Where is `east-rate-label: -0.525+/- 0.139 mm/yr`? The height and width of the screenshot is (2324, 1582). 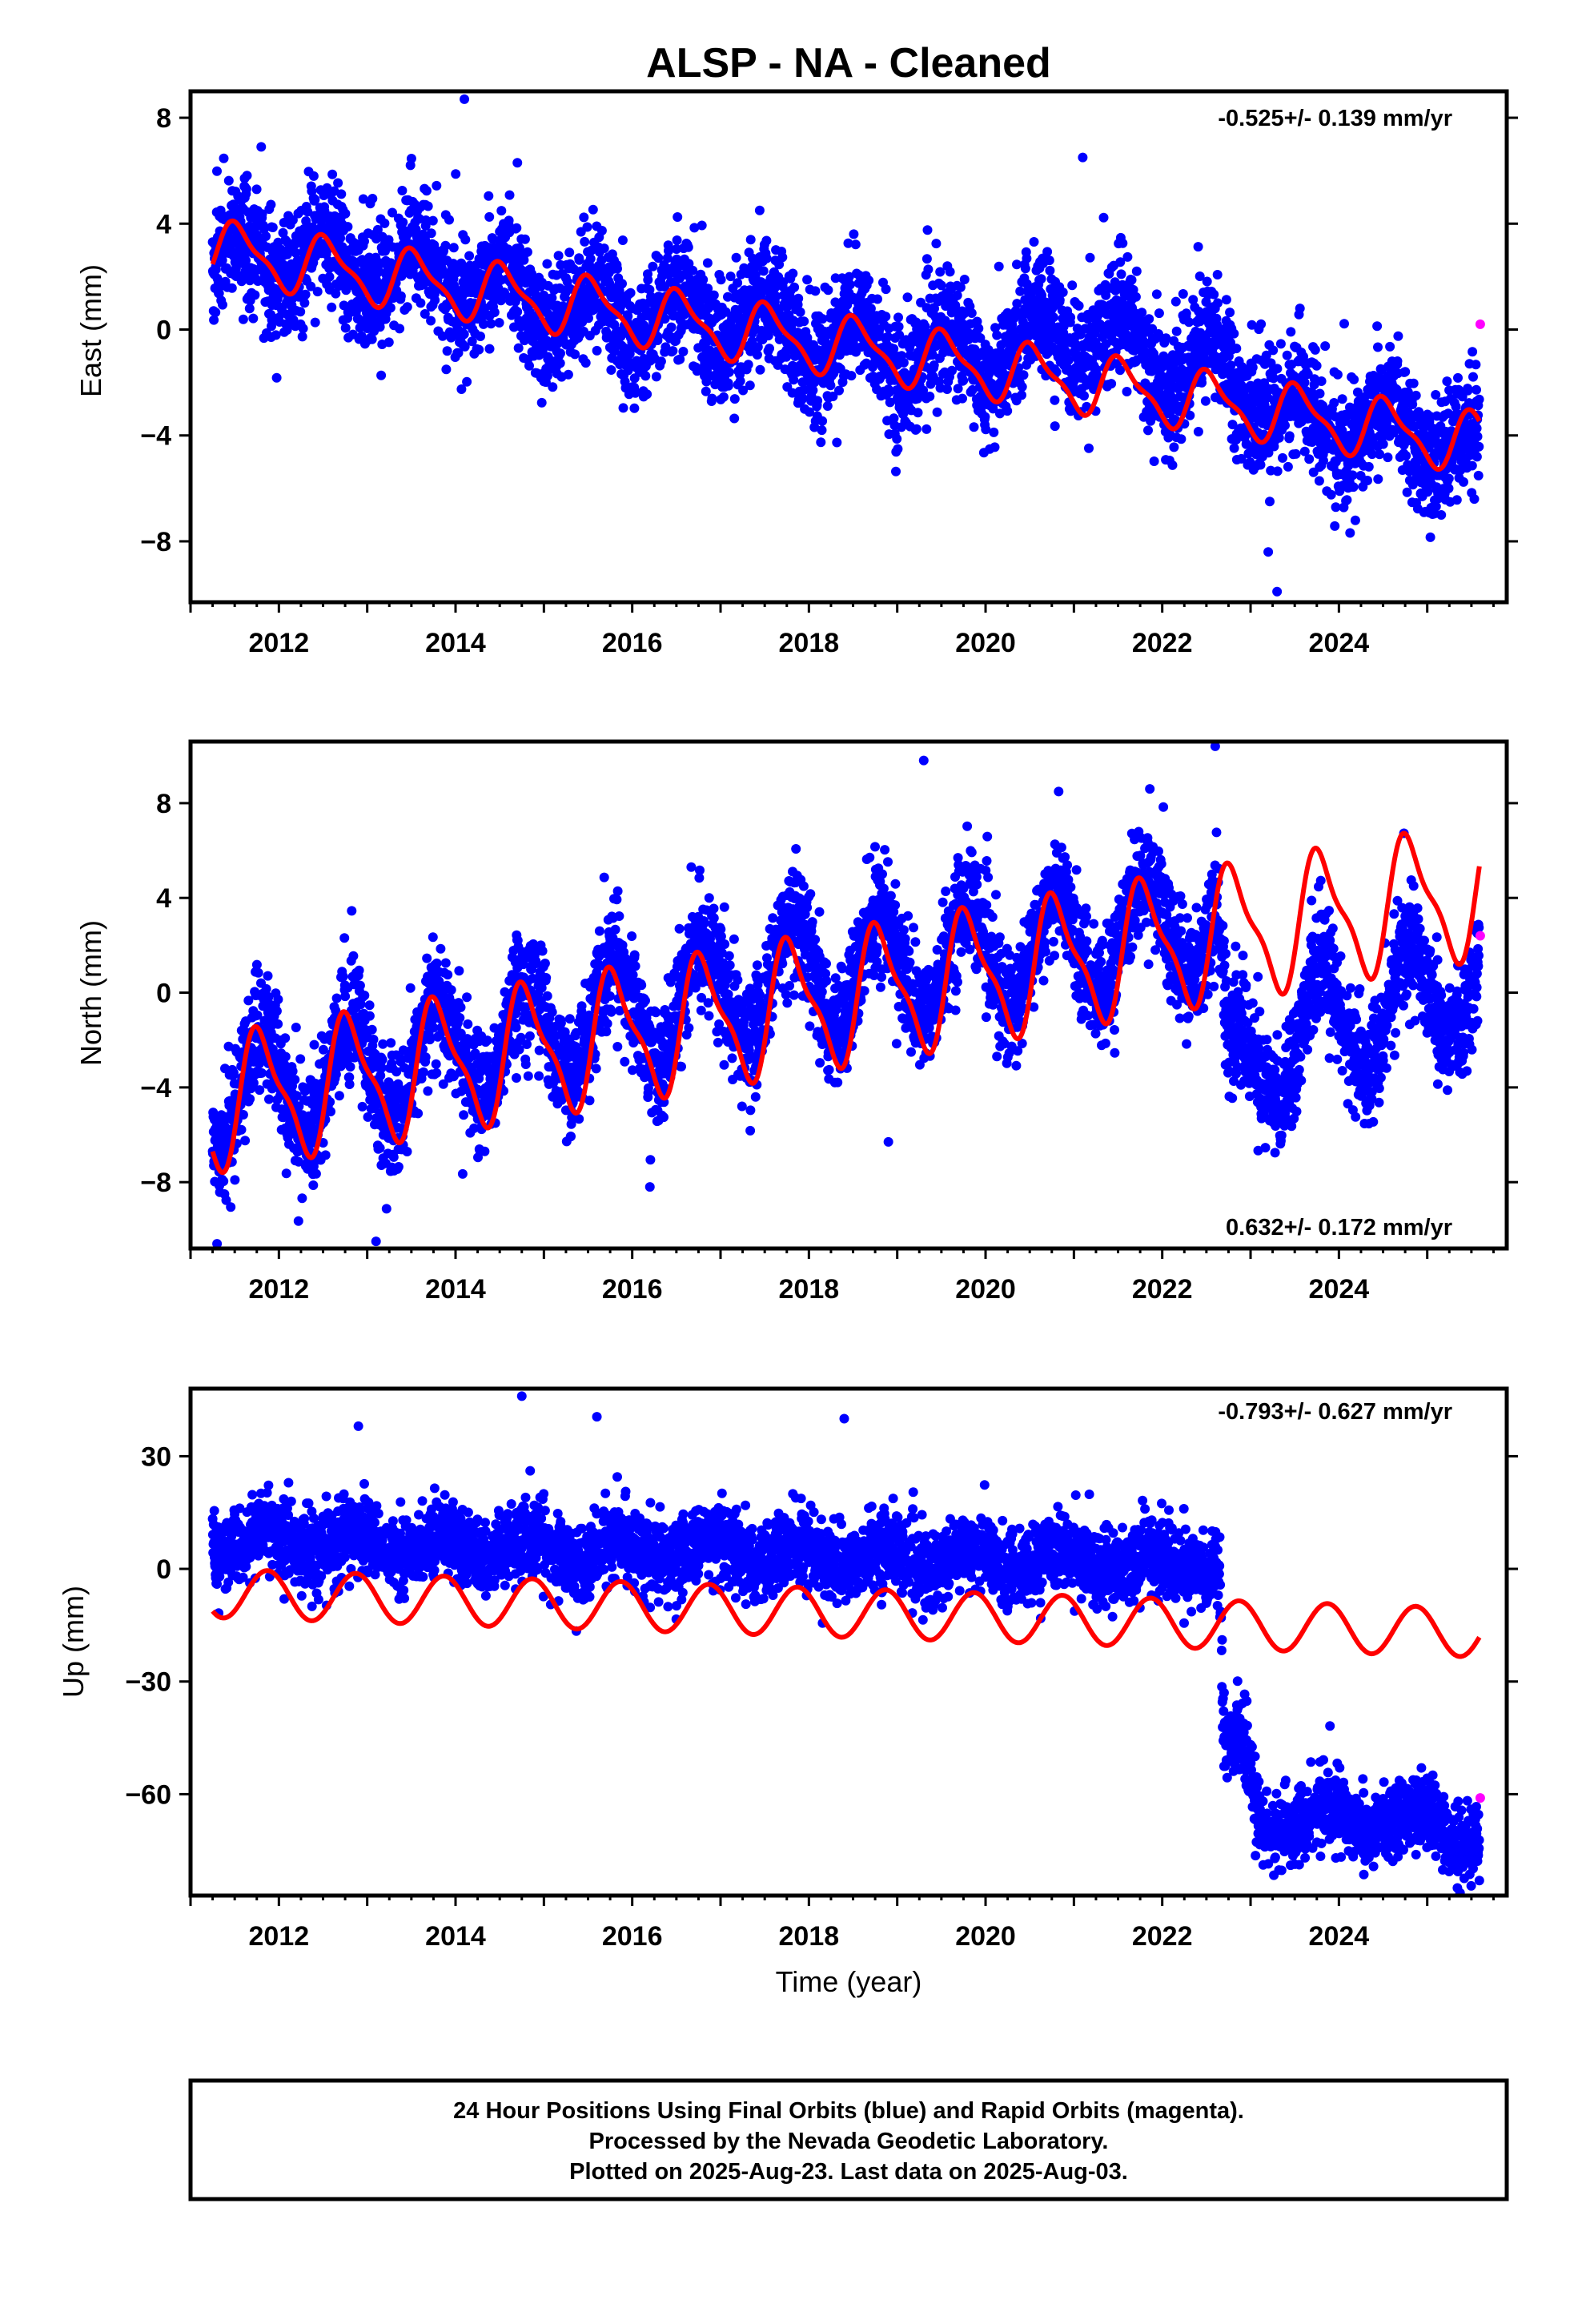 east-rate-label: -0.525+/- 0.139 mm/yr is located at coordinates (1335, 118).